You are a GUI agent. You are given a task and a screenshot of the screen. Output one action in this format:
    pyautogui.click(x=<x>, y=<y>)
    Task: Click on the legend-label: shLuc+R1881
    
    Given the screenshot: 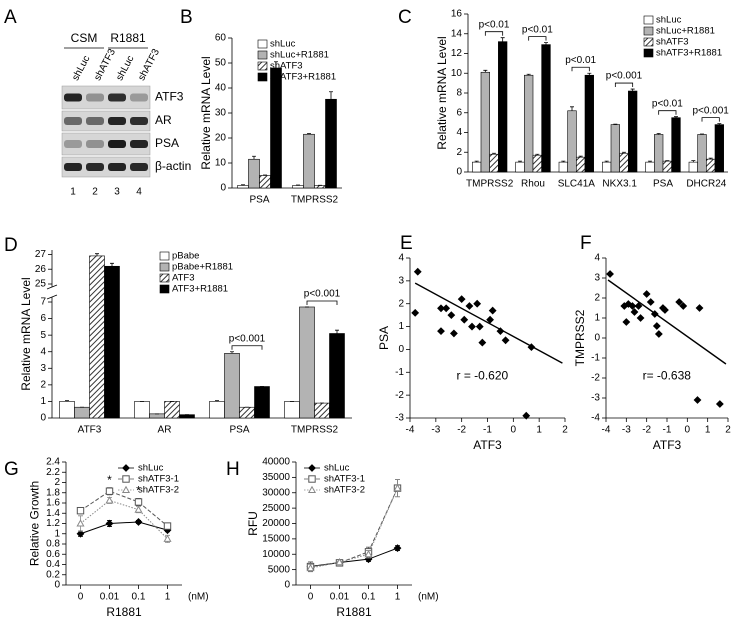 What is the action you would take?
    pyautogui.click(x=299, y=55)
    